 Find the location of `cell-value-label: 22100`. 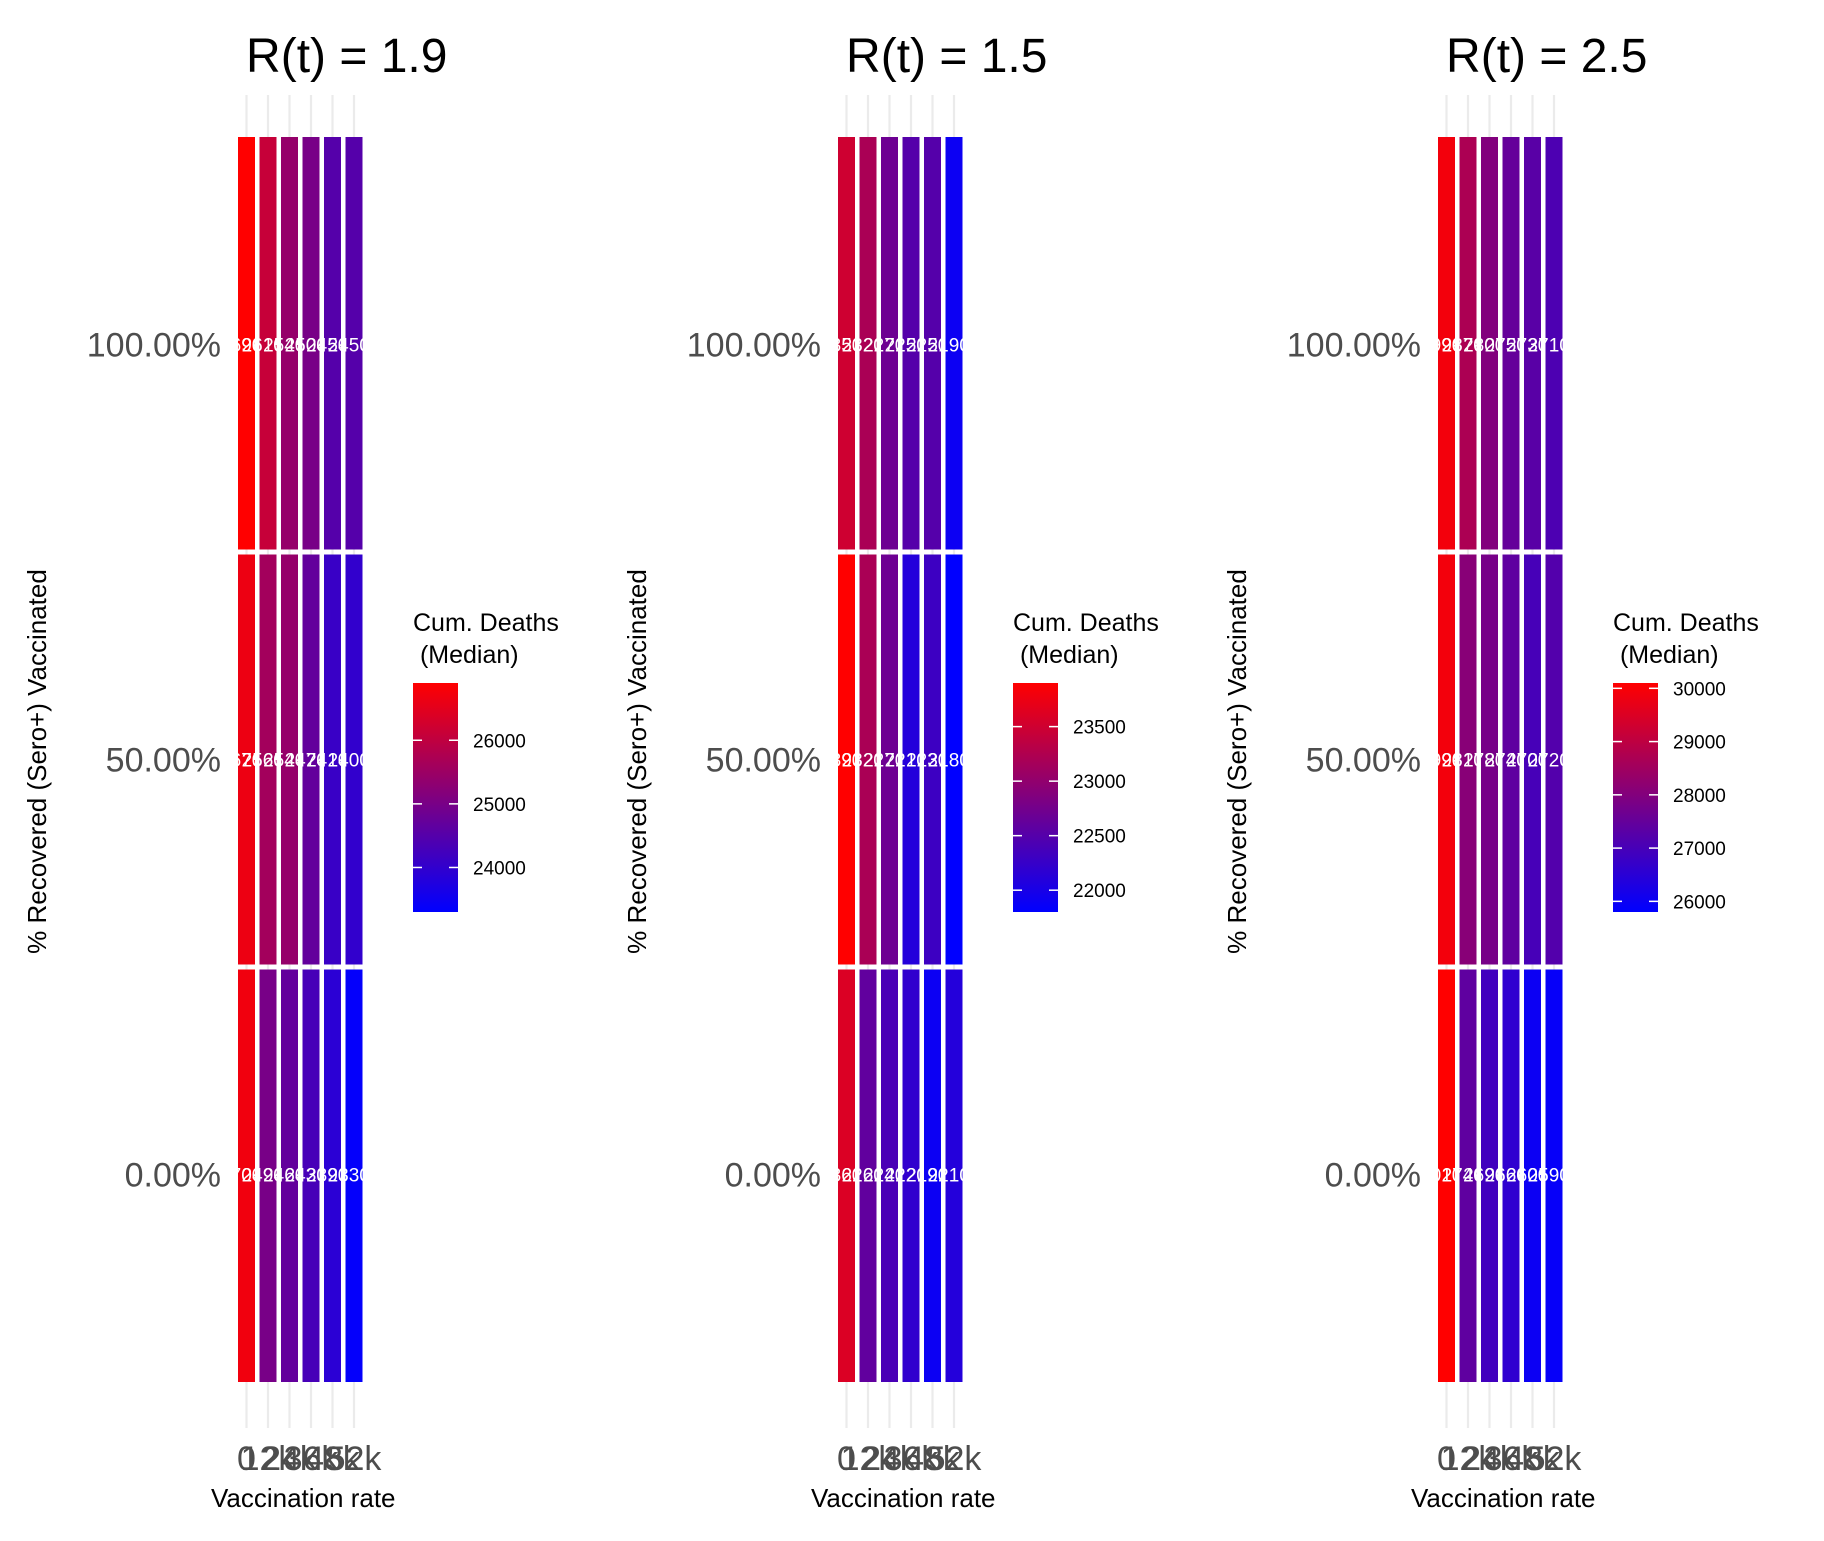

cell-value-label: 22100 is located at coordinates (954, 1176).